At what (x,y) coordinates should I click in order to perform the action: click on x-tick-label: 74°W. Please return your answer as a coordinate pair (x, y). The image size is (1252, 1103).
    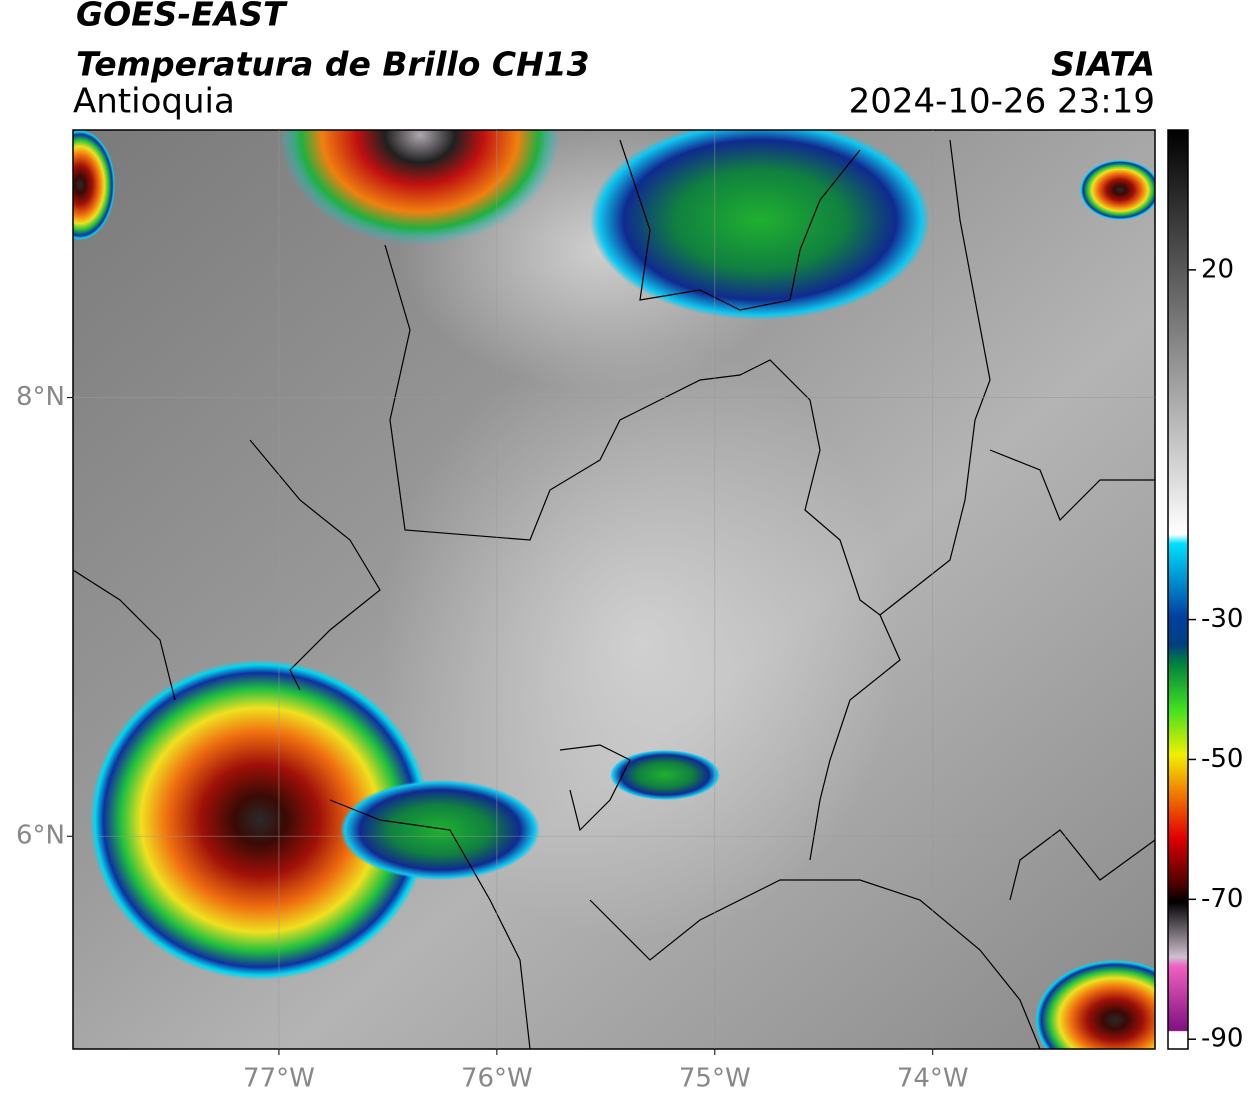
    Looking at the image, I should click on (933, 1079).